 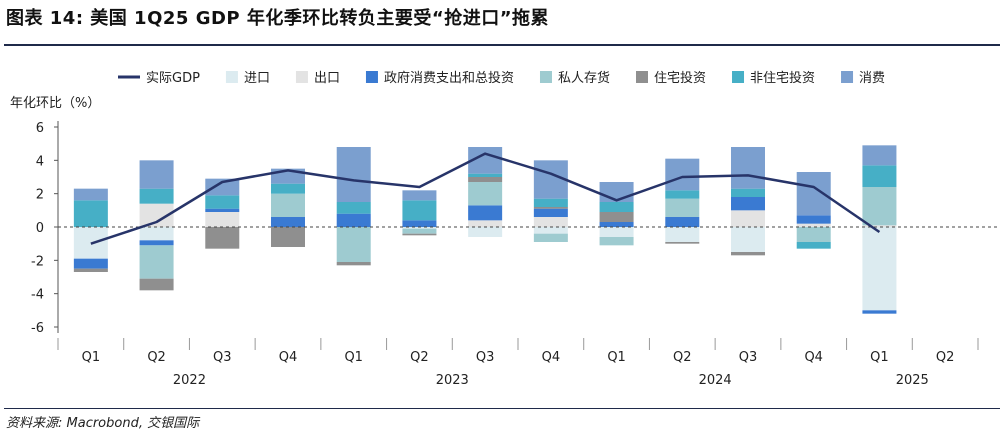 What do you see at coordinates (173, 78) in the screenshot?
I see `legend-label: 实际GDP` at bounding box center [173, 78].